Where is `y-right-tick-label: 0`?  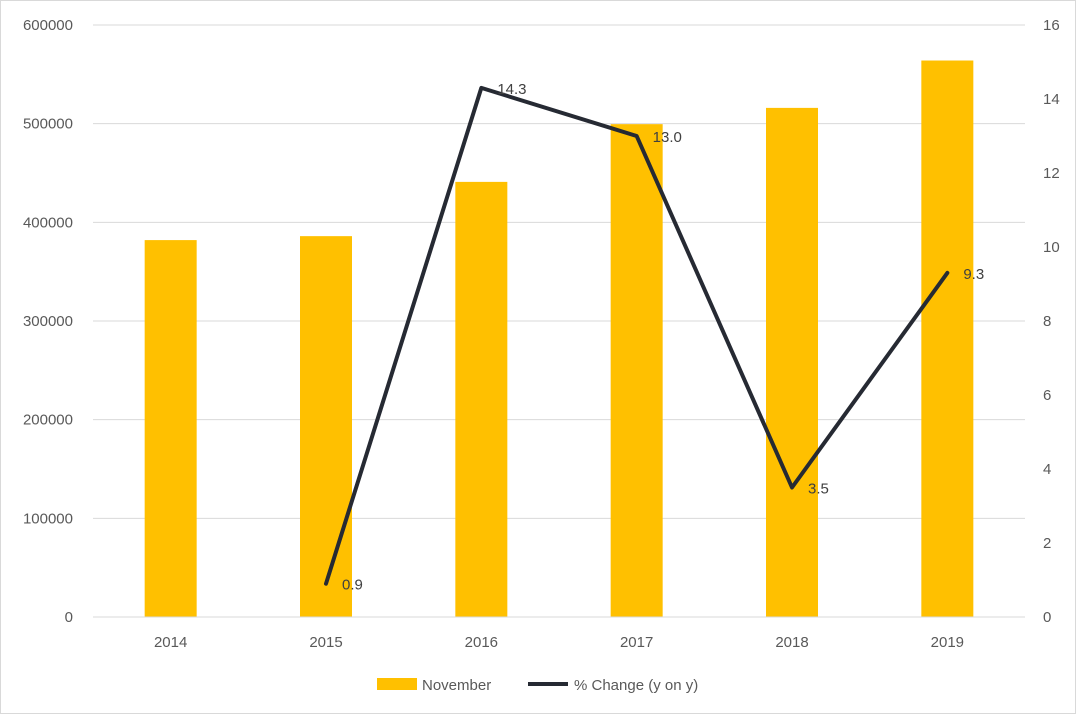 y-right-tick-label: 0 is located at coordinates (1047, 617).